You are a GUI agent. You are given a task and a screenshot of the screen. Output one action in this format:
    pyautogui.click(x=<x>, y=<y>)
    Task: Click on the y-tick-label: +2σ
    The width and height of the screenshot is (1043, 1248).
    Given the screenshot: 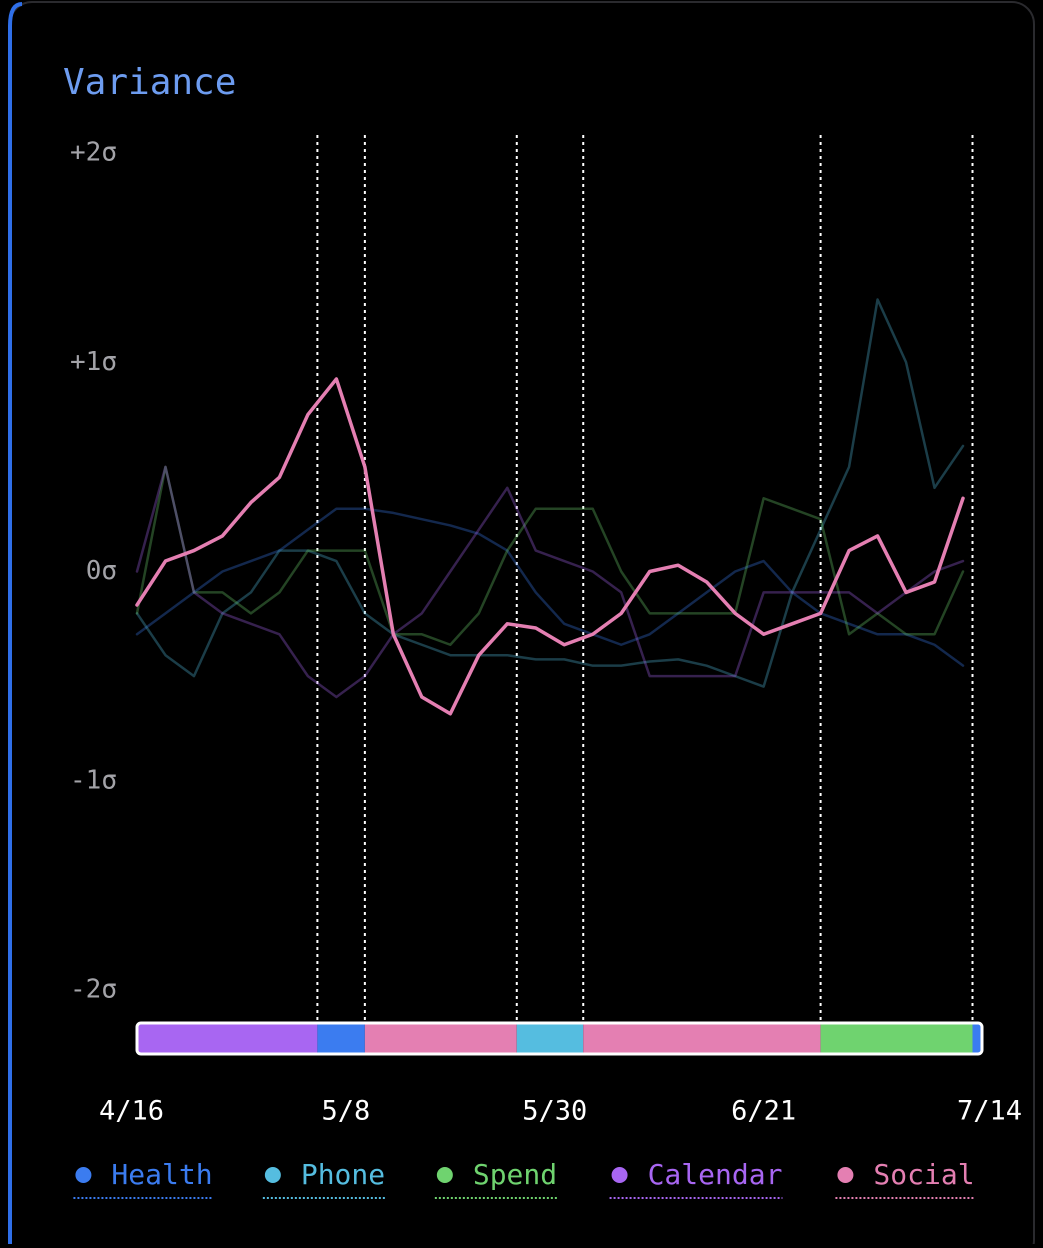 What is the action you would take?
    pyautogui.click(x=93, y=153)
    